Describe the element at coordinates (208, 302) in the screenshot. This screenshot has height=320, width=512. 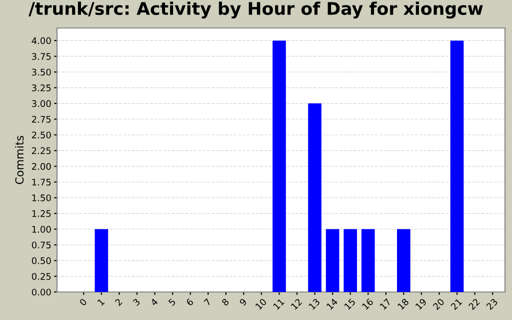
I see `x-tick-label: 7` at that location.